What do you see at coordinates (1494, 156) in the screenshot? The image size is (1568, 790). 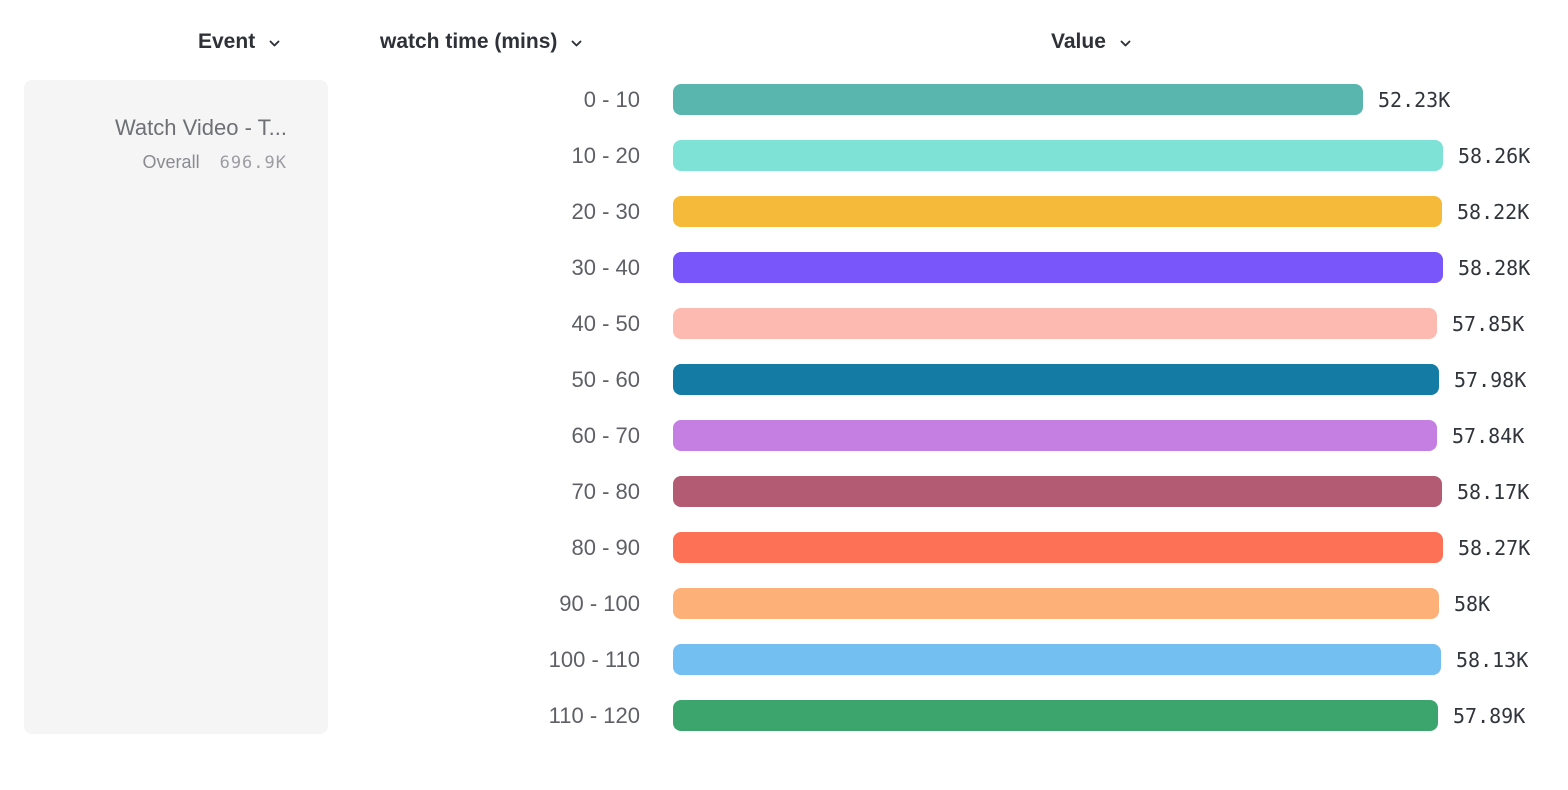 I see `bar-value-label: 58.26K` at bounding box center [1494, 156].